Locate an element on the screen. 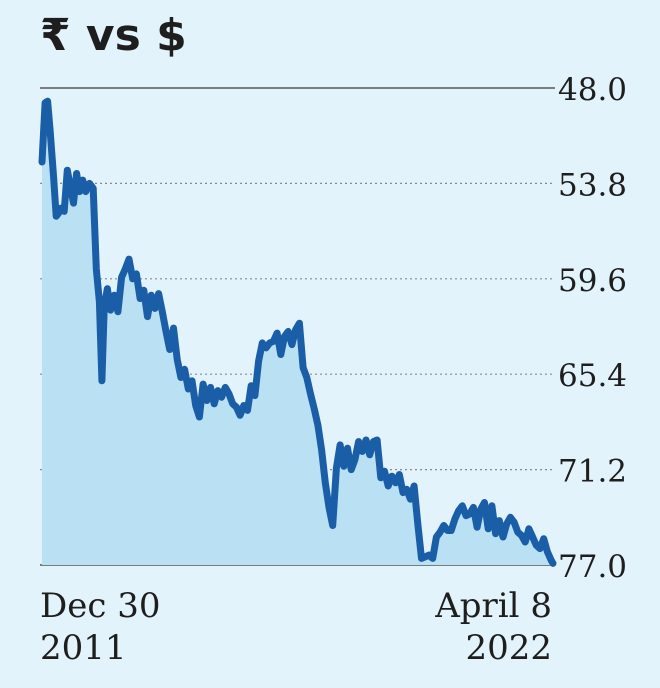 The image size is (660, 688). x-axis-start-label: Dec 30 2011 is located at coordinates (100, 627).